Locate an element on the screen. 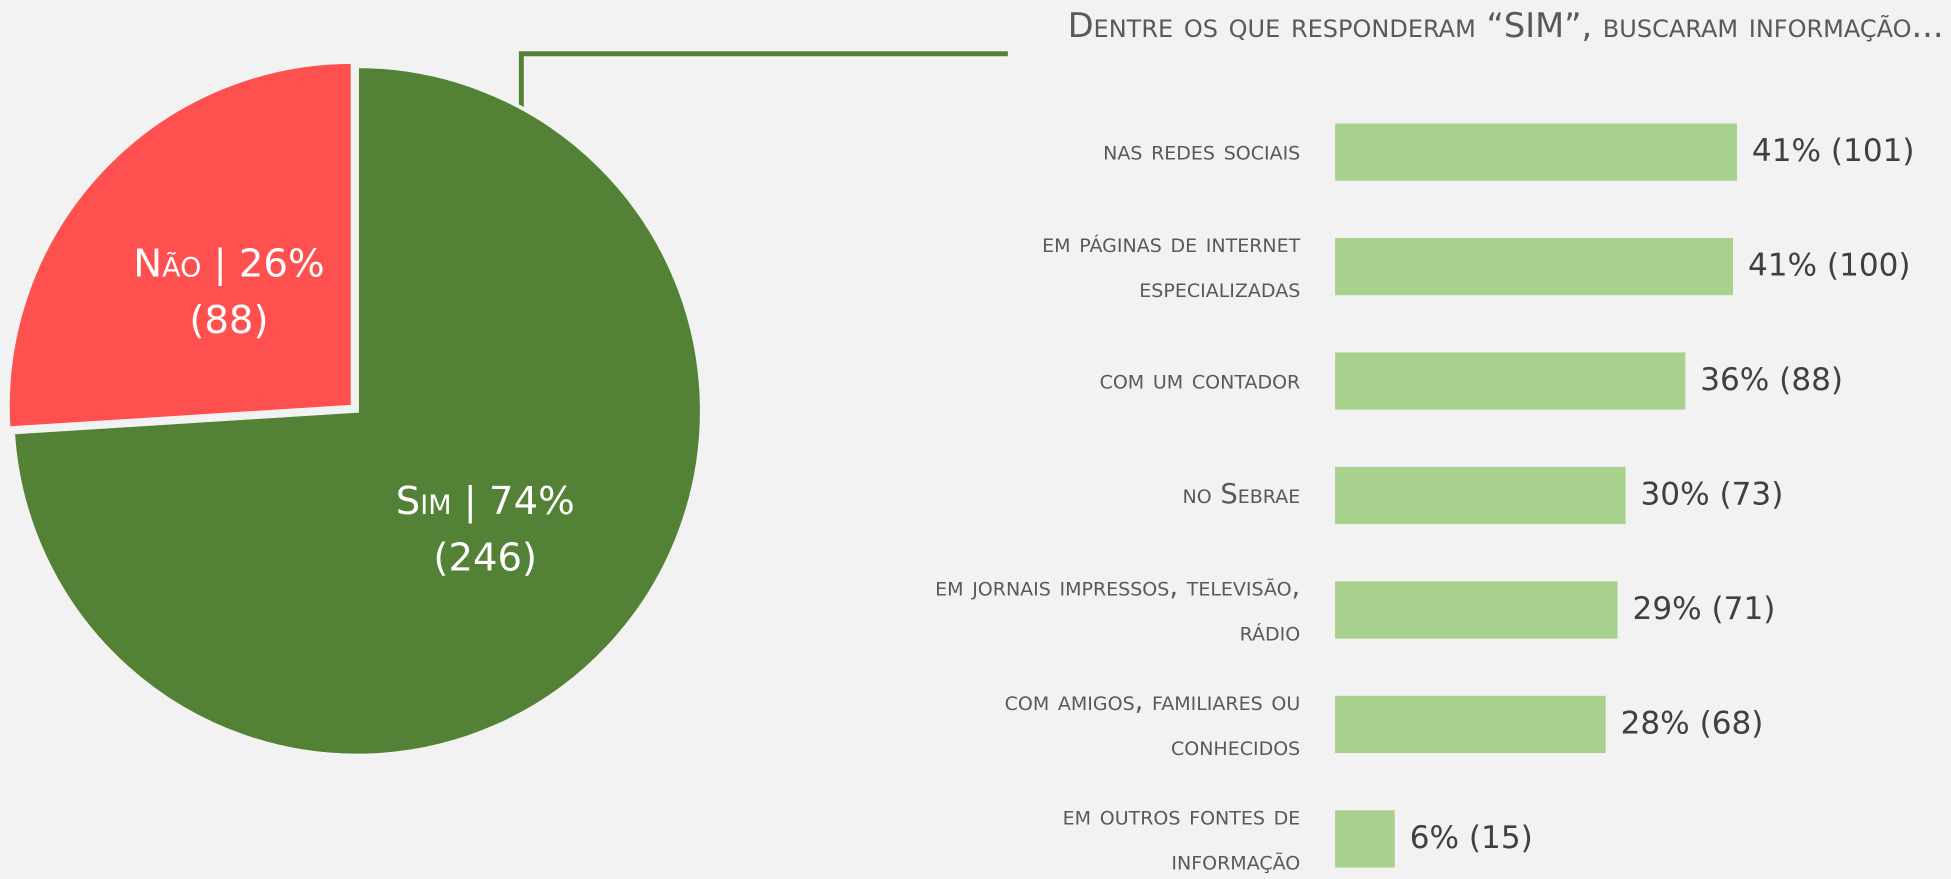  slice-percent: 74% is located at coordinates (532, 500).